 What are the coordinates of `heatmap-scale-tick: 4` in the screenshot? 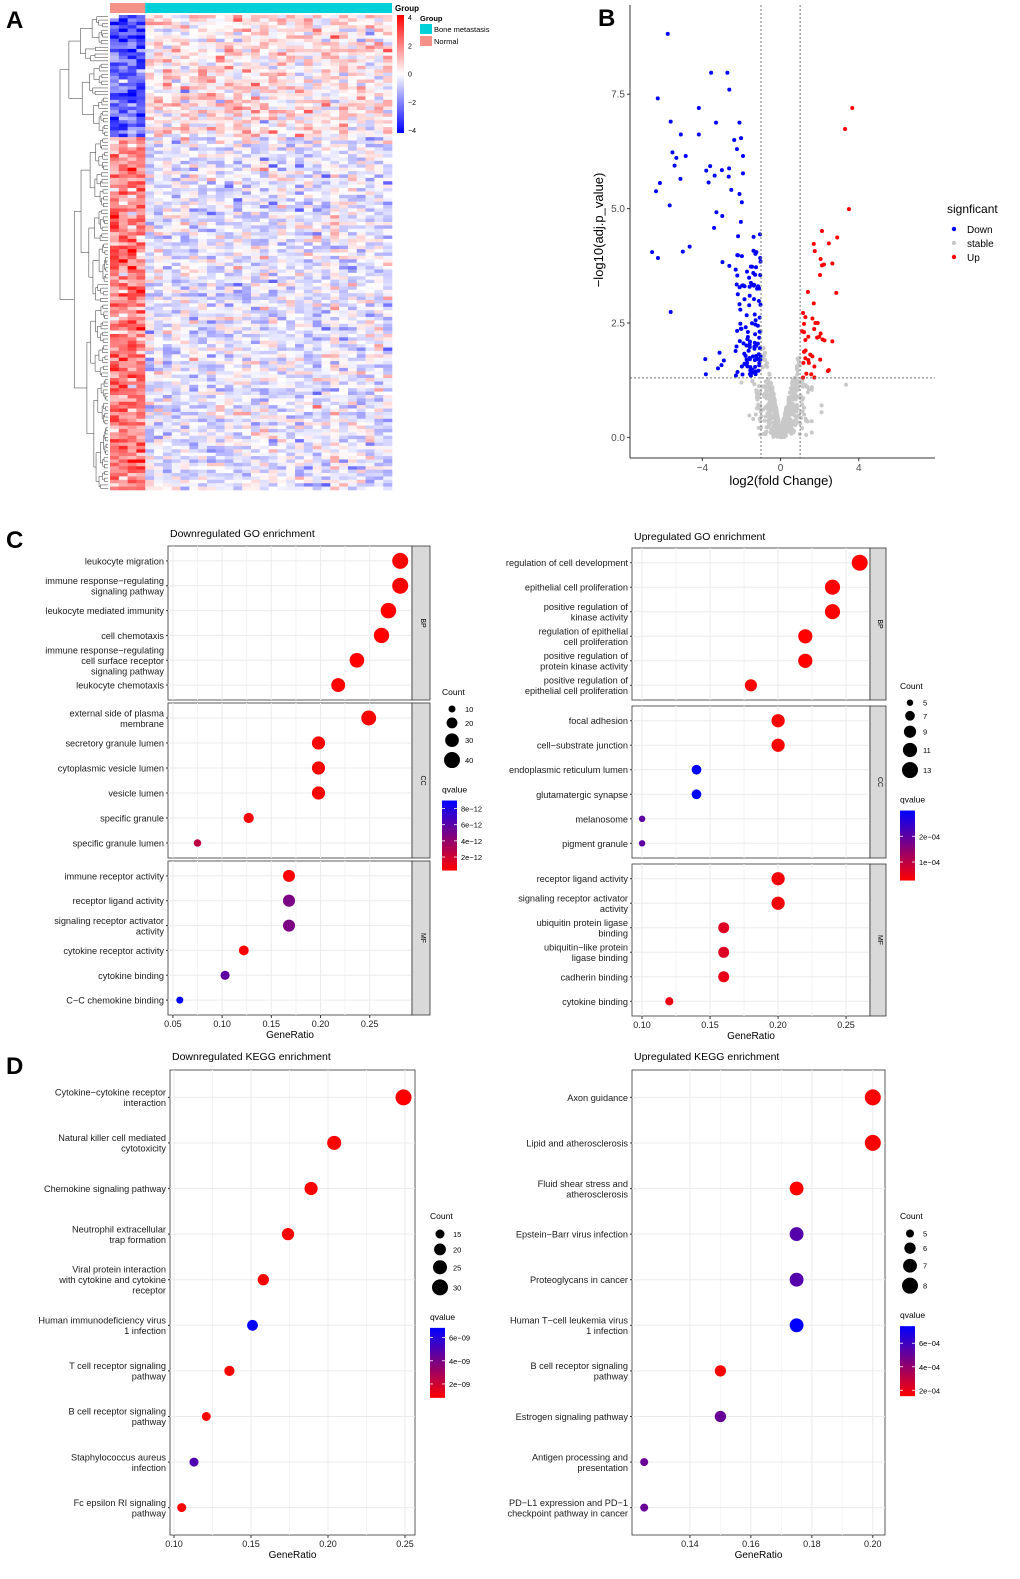 It's located at (410, 18).